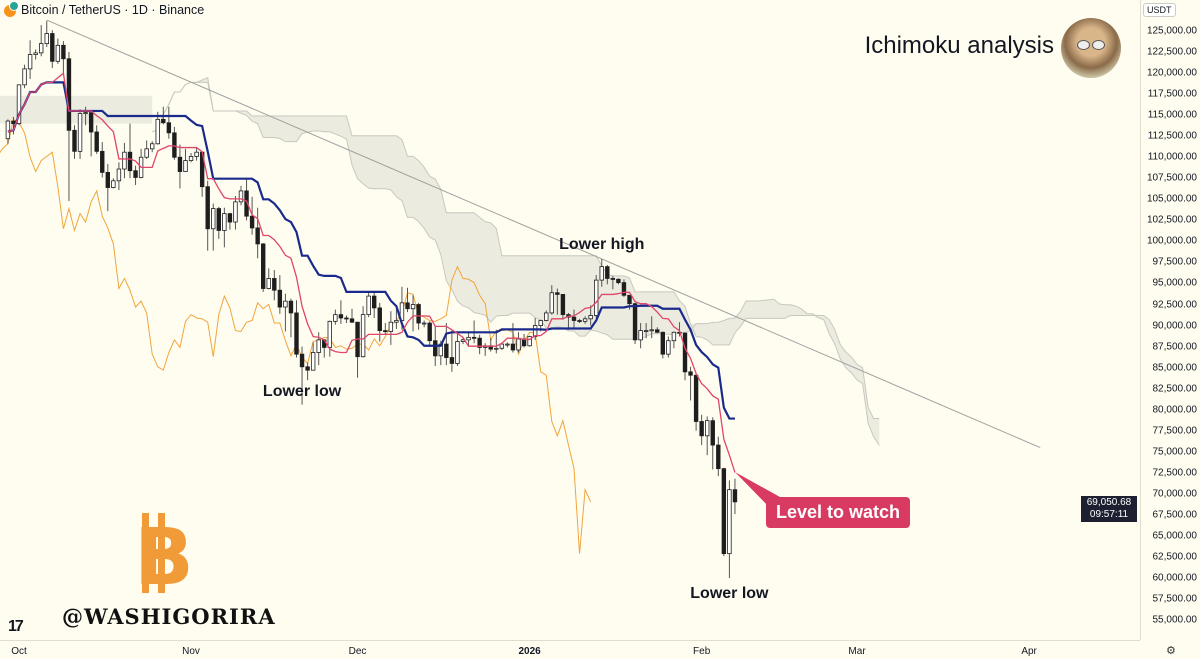  Describe the element at coordinates (16, 626) in the screenshot. I see `tradingview-logo: 17` at that location.